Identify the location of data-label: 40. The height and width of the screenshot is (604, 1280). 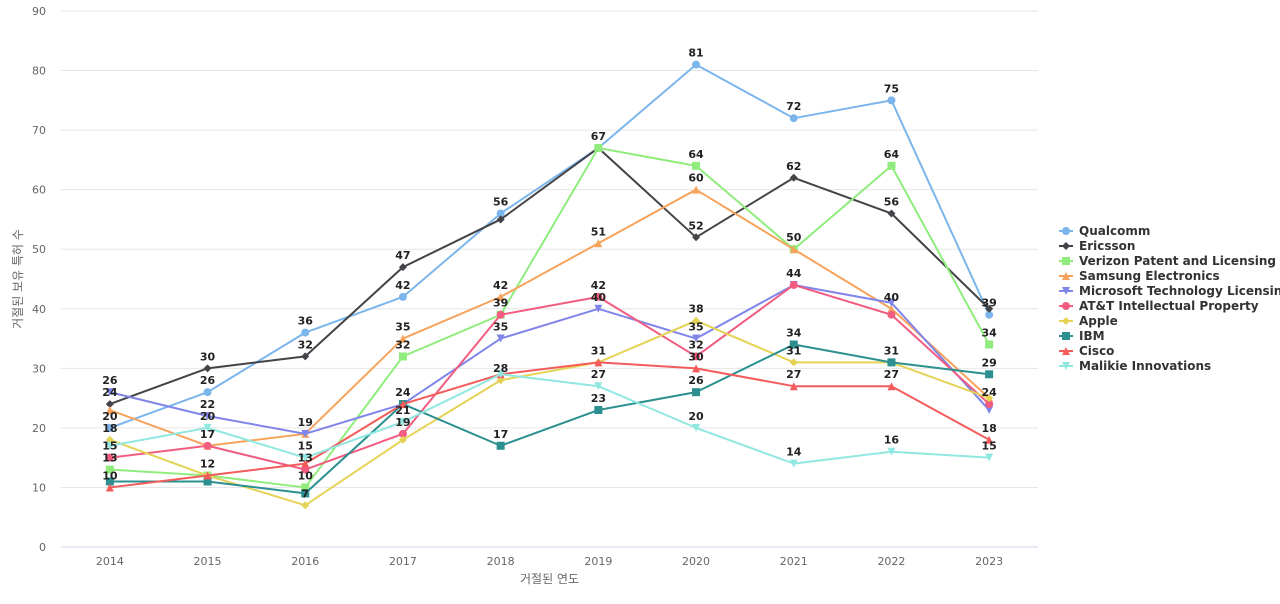
(599, 297).